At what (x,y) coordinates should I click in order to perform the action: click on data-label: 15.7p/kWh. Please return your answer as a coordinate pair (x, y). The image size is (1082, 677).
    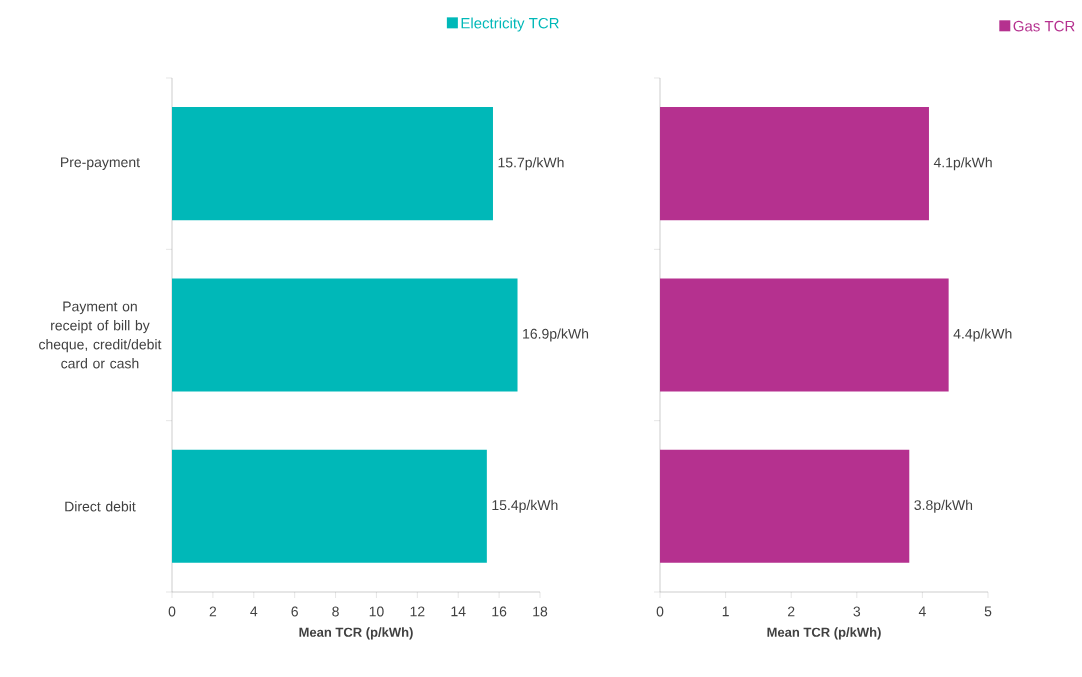
    Looking at the image, I should click on (531, 164).